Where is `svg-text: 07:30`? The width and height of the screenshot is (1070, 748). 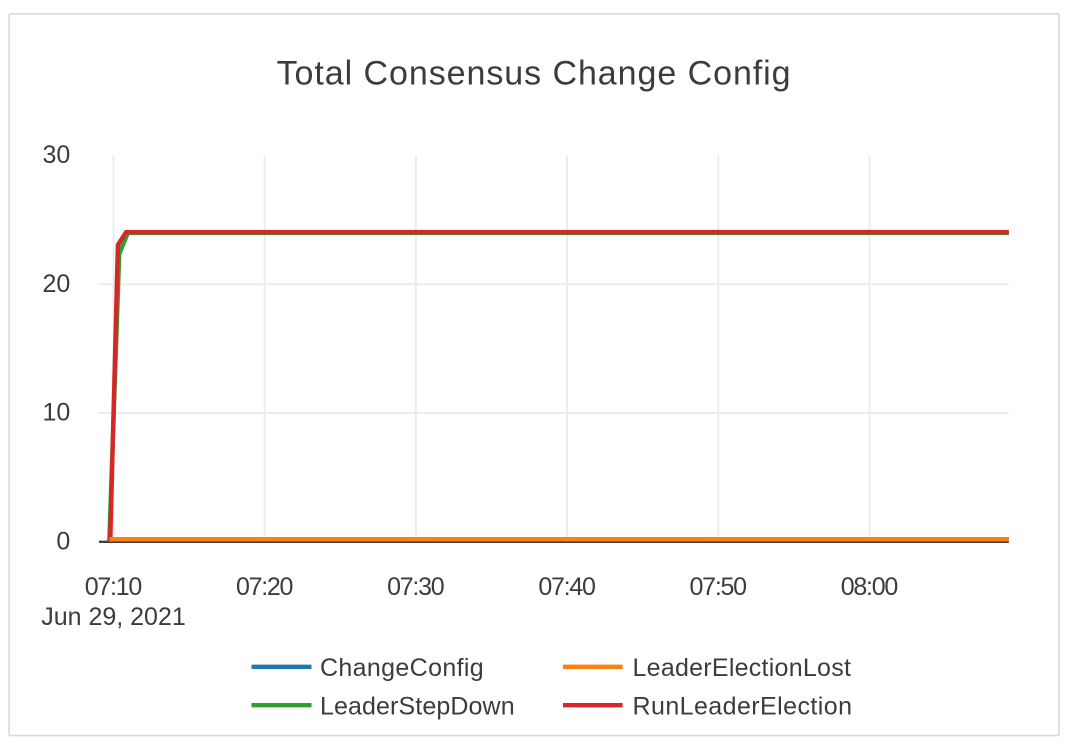 svg-text: 07:30 is located at coordinates (416, 587).